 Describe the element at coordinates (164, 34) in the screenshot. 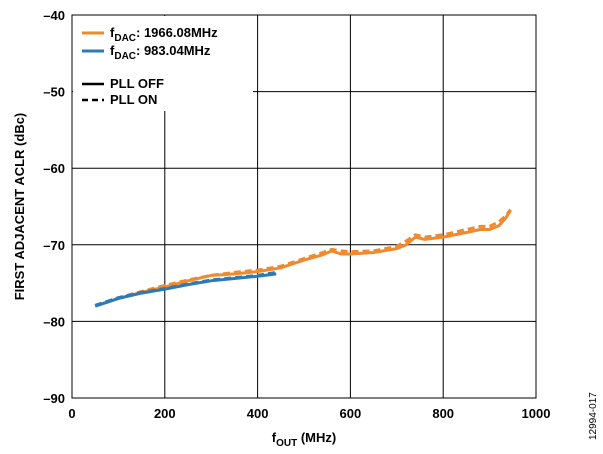

I see `legend-label-fdac-1966: fDAC: 1966.08MHz` at that location.